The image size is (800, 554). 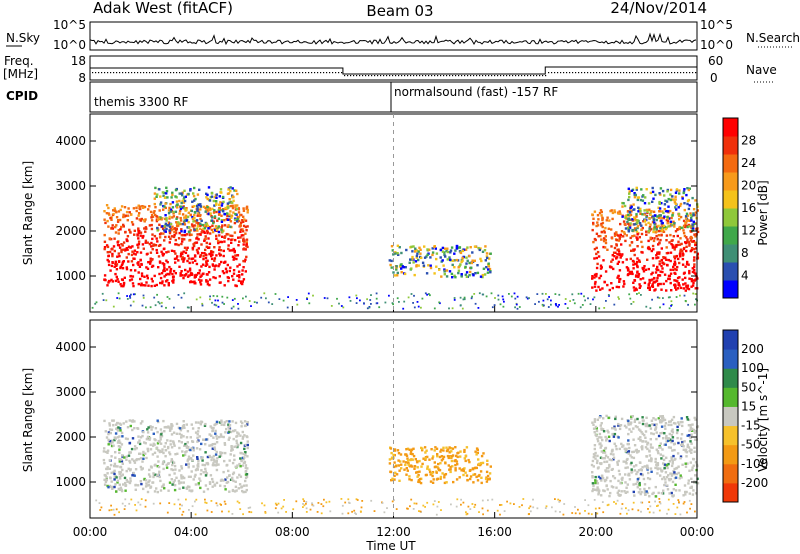 What do you see at coordinates (716, 45) in the screenshot?
I see `nsearch-tick-bottom: 10^0` at bounding box center [716, 45].